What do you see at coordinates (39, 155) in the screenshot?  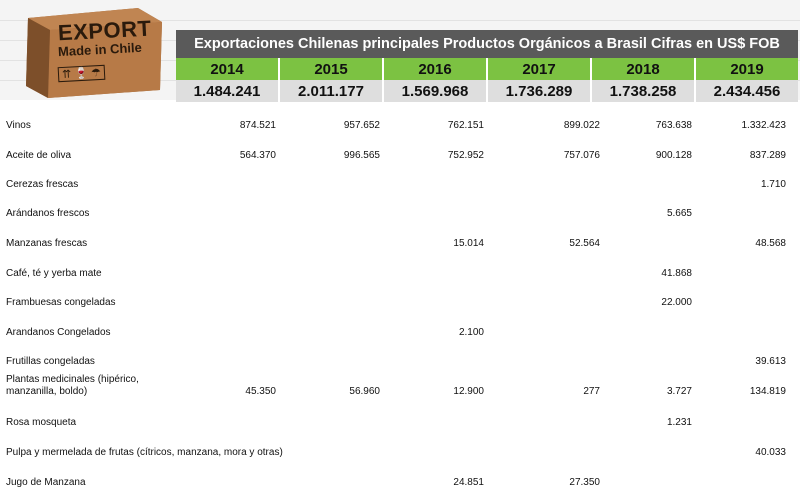 I see `product-label: Aceite de oliva` at bounding box center [39, 155].